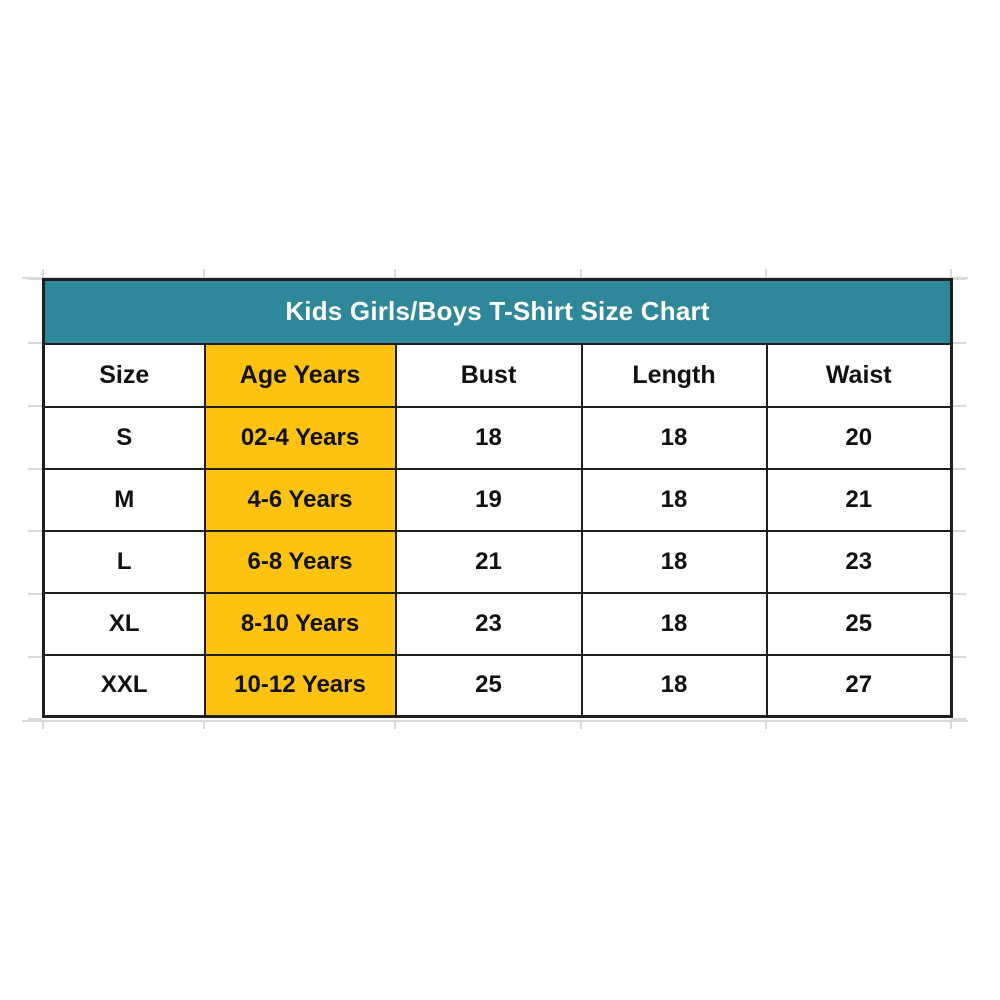 The width and height of the screenshot is (1000, 1000). I want to click on table-row-xl: XL 8-10 Years 23 18 25, so click(497, 623).